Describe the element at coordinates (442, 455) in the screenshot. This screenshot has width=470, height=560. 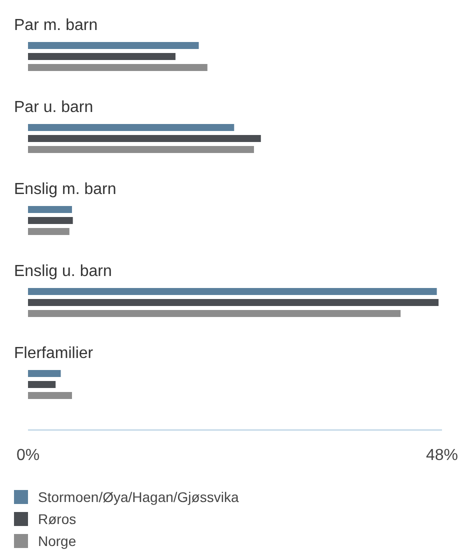
I see `x-tick-label: 48%` at that location.